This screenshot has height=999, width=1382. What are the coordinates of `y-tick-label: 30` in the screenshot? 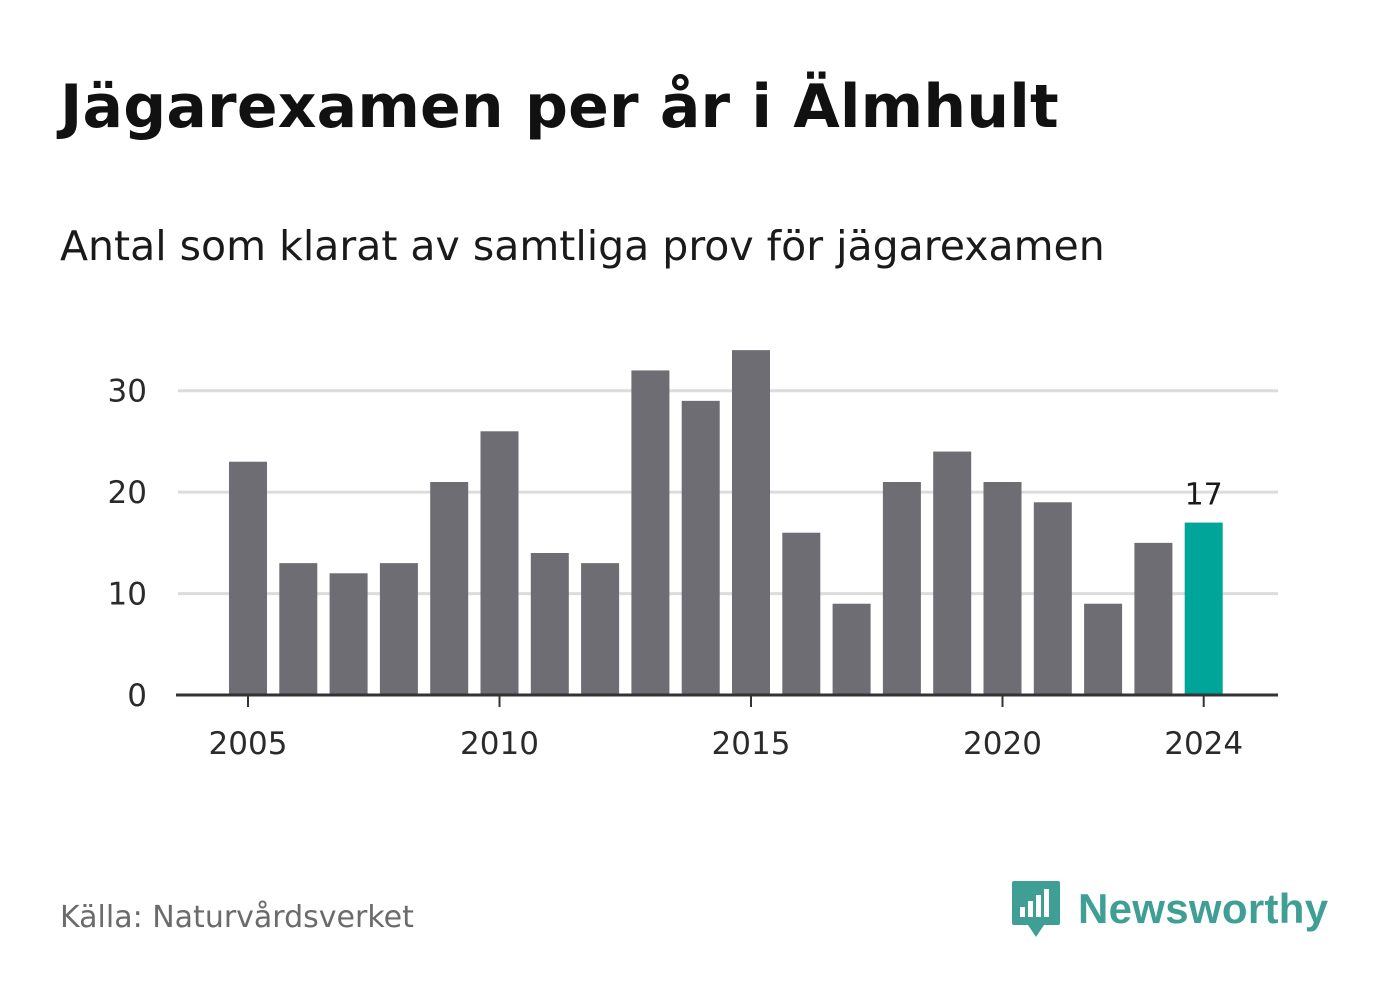 It's located at (127, 392).